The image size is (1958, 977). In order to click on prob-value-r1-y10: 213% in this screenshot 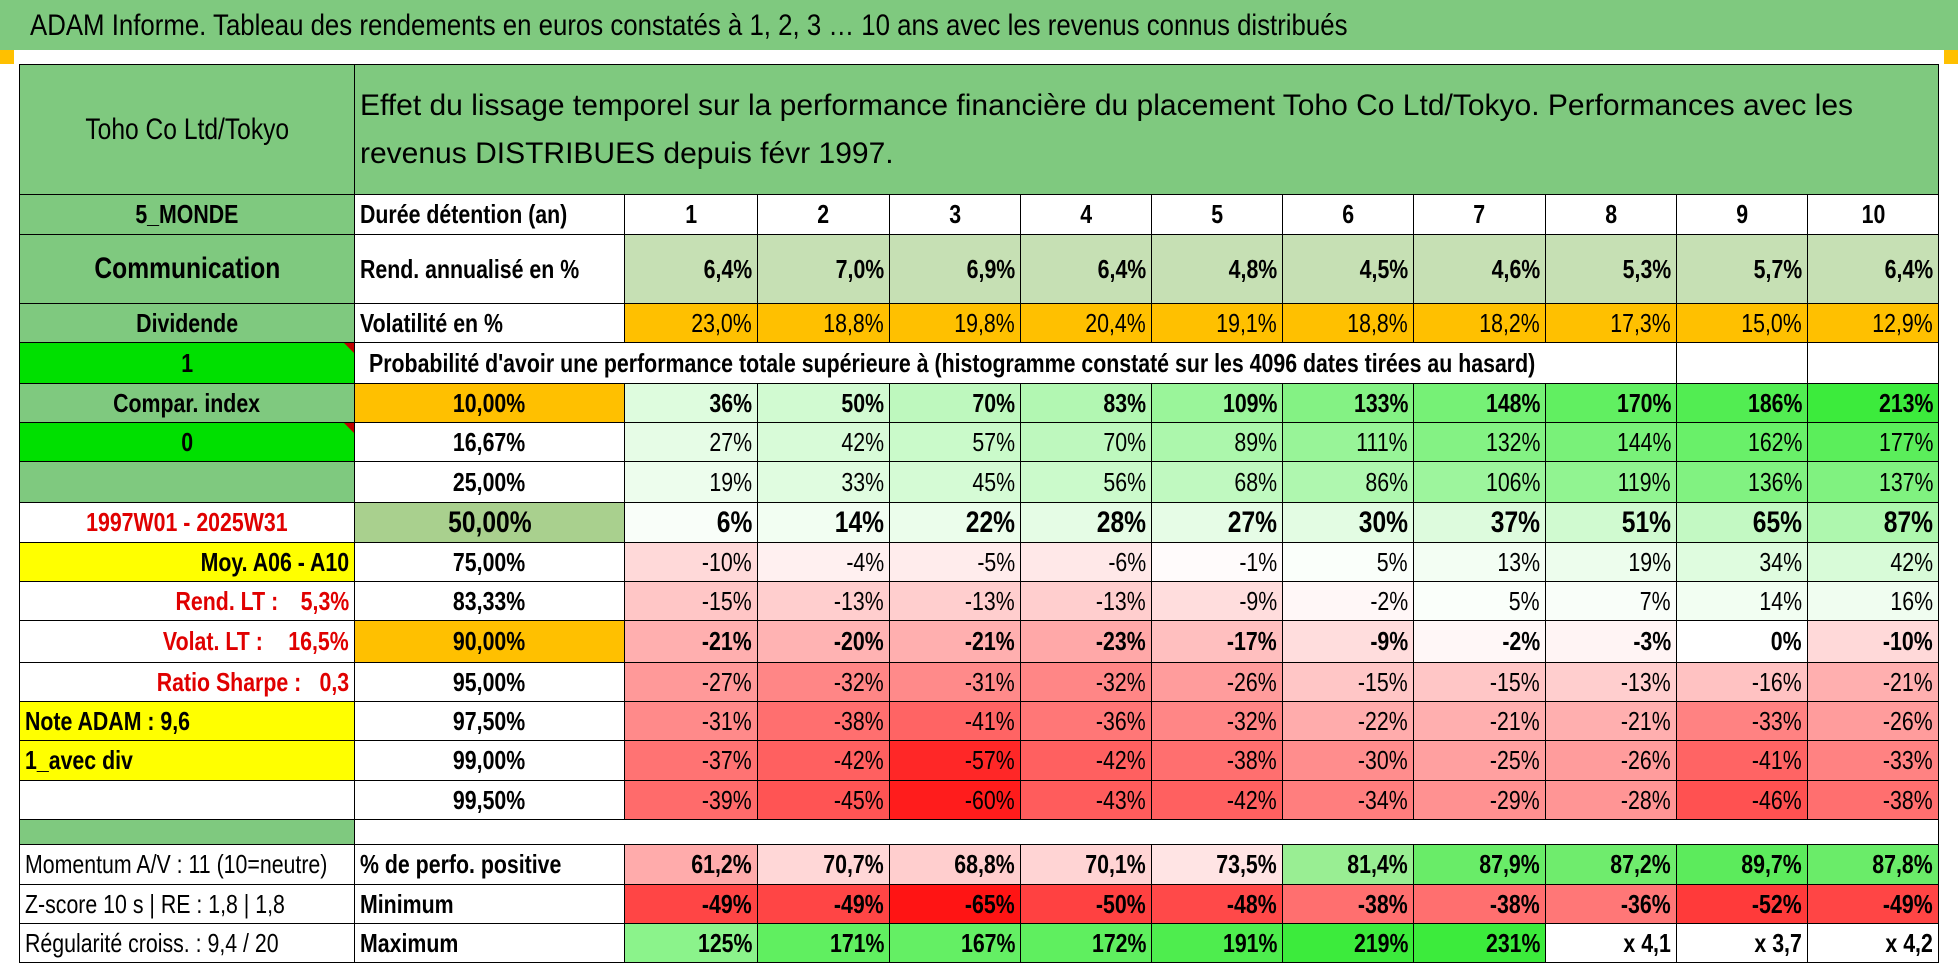, I will do `click(1873, 403)`.